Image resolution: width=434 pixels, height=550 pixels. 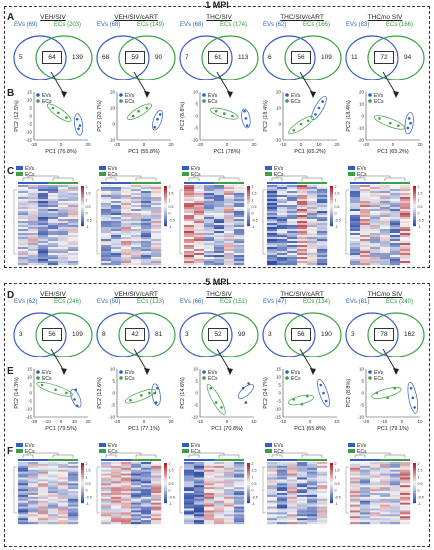 I want to click on x-tick-label: -20, so click(x=117, y=421).